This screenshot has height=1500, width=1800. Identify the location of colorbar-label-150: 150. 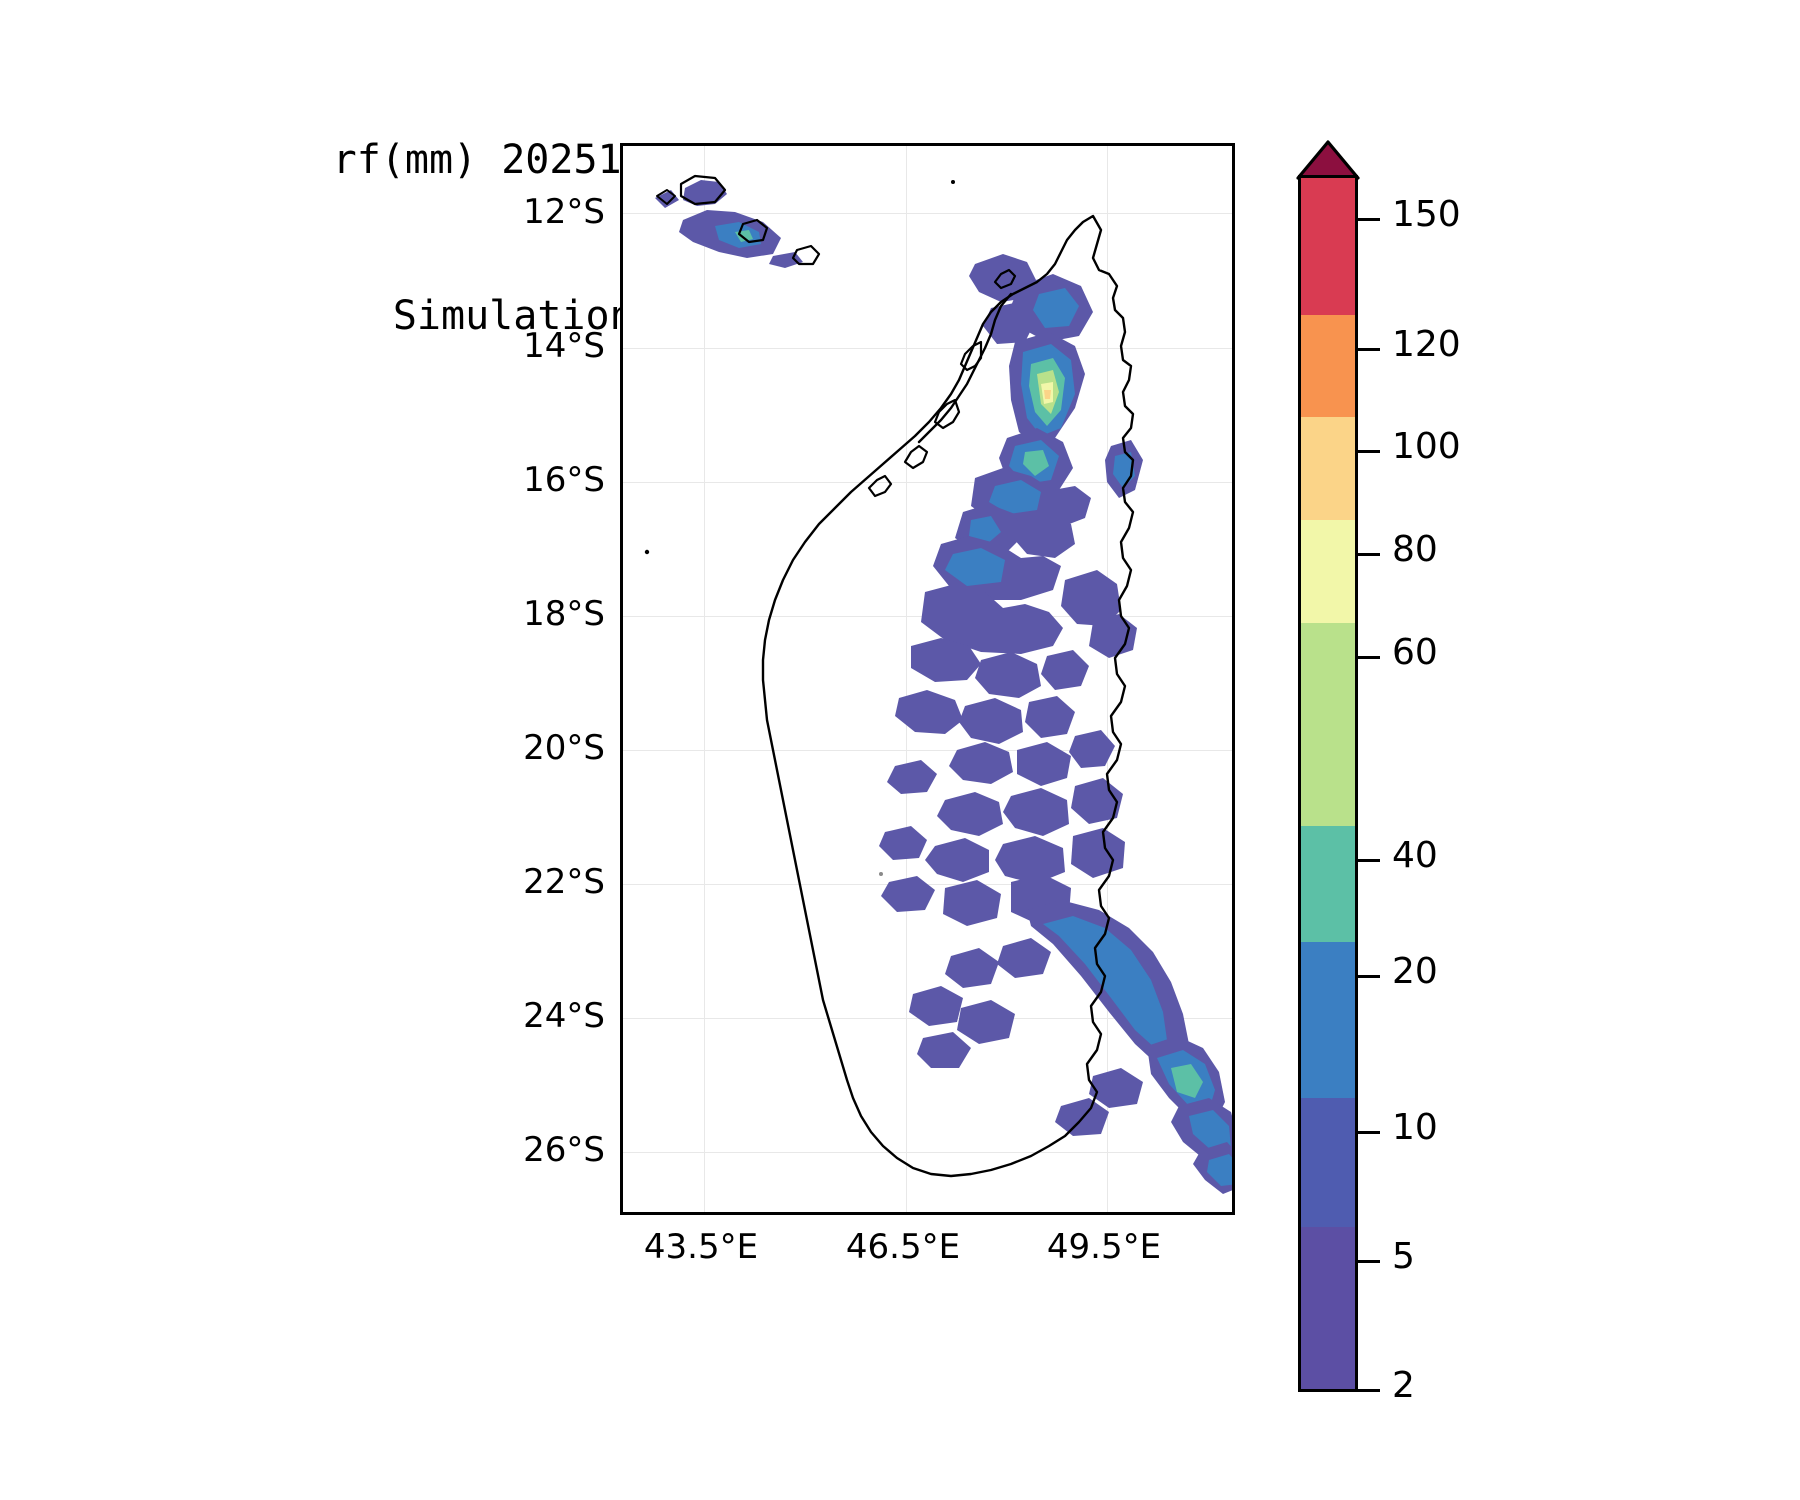
(1426, 214).